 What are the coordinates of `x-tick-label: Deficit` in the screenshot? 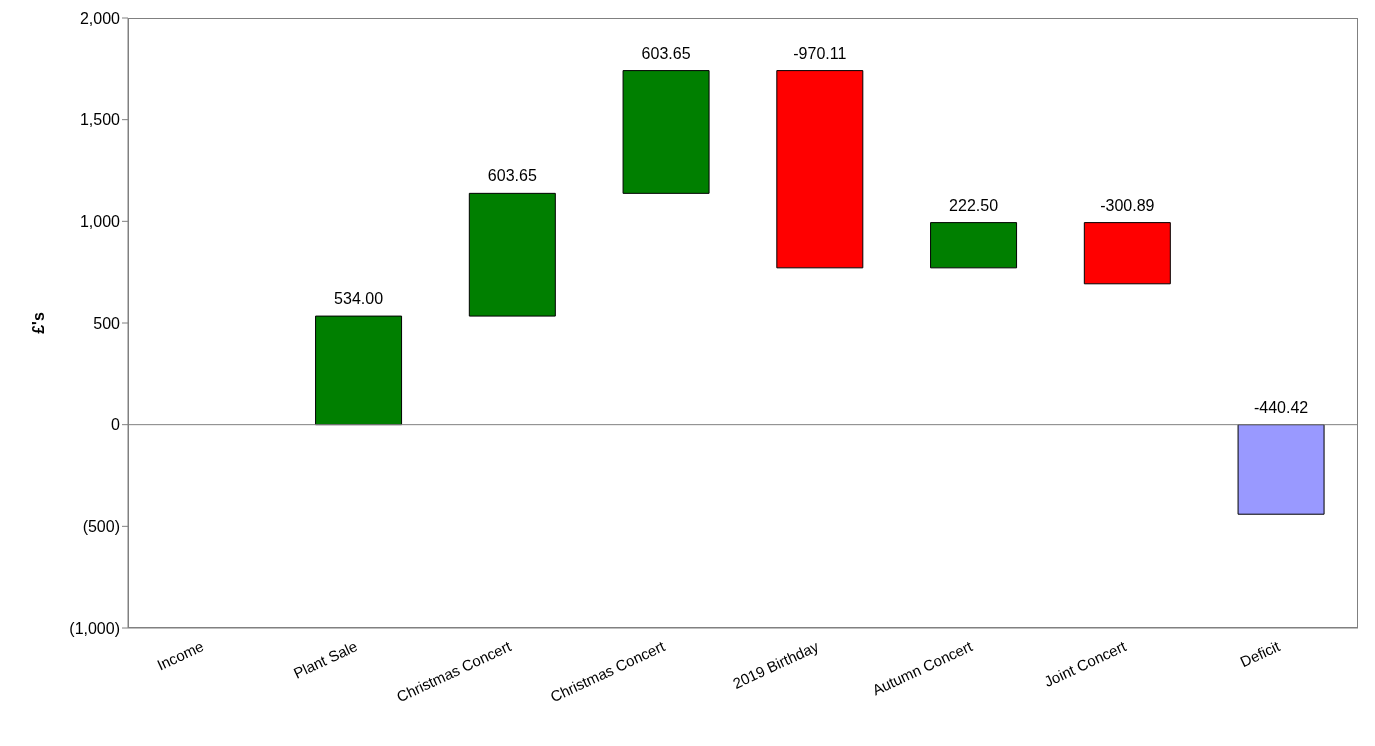 It's located at (1260, 653).